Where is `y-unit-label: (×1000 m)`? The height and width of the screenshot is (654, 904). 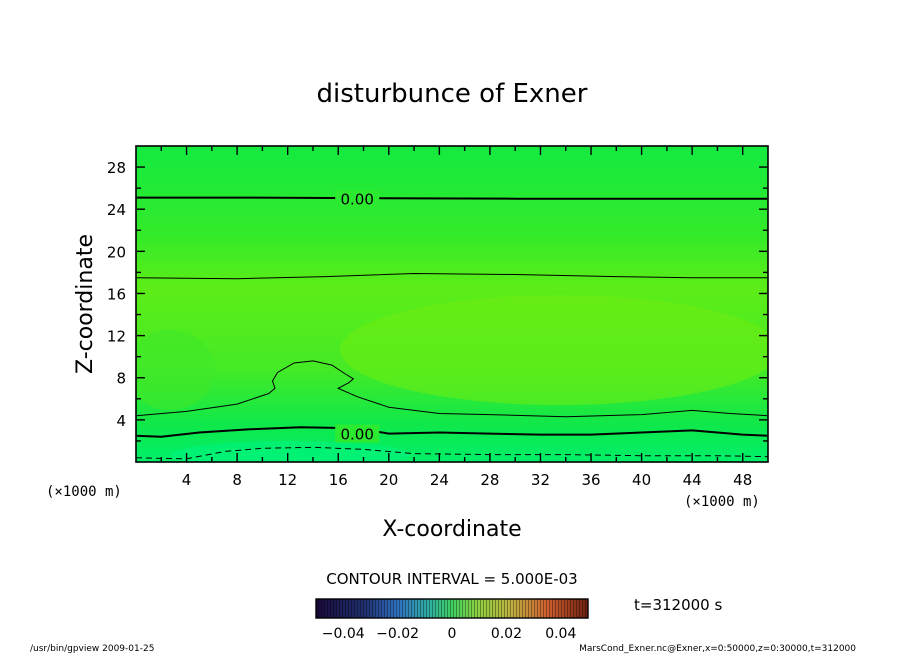
y-unit-label: (×1000 m) is located at coordinates (84, 492).